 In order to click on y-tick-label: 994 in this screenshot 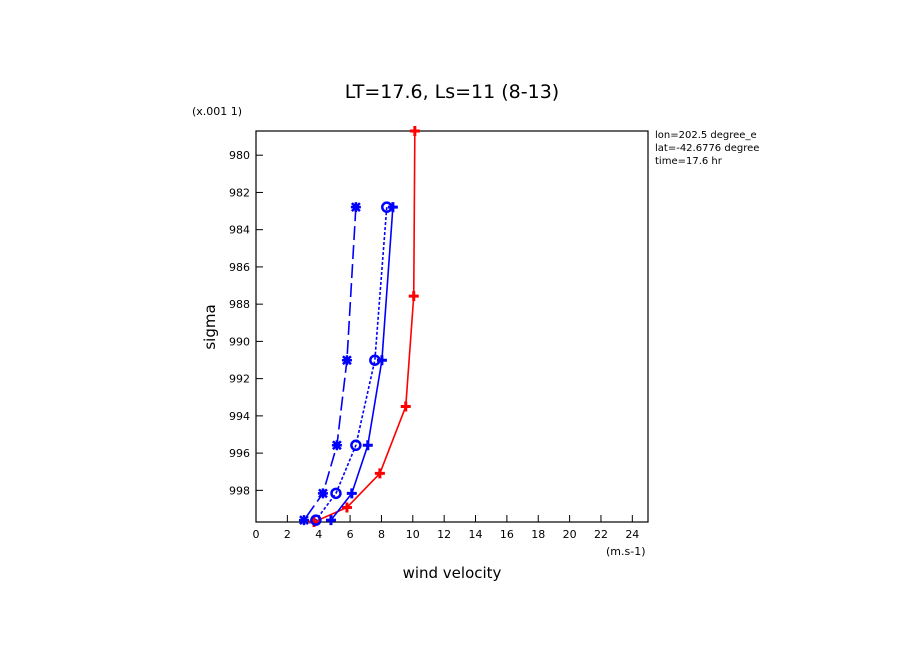, I will do `click(239, 416)`.